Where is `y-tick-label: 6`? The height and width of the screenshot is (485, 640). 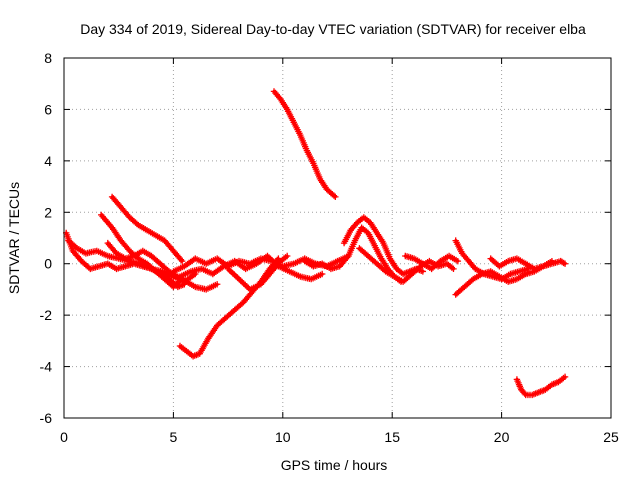
y-tick-label: 6 is located at coordinates (48, 109).